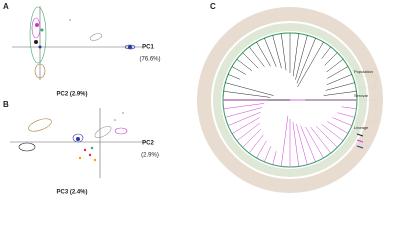 Image resolution: width=400 pixels, height=240 pixels. I want to click on x-axis-label: PC2 (2.9%), so click(71, 95).